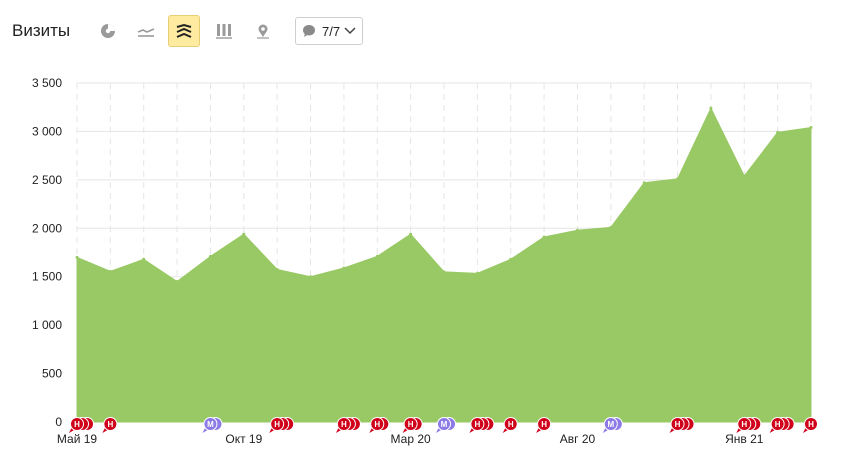  I want to click on chart-header: Визиты, so click(421, 31).